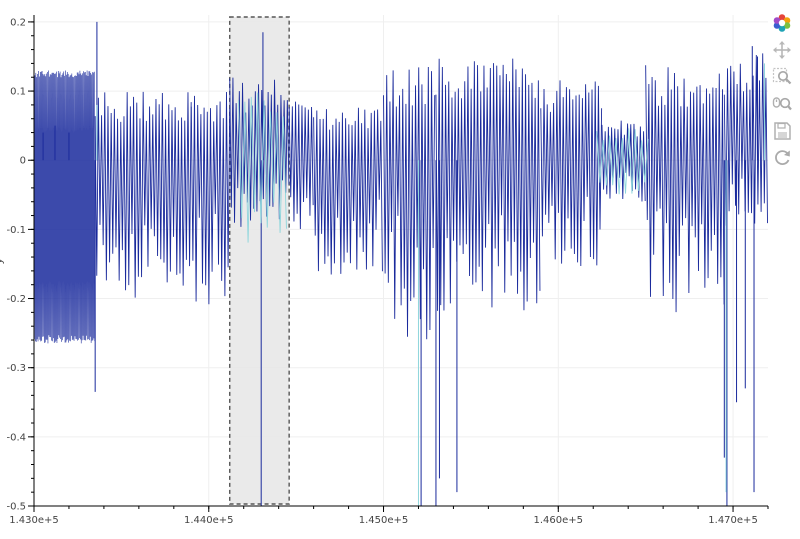 The width and height of the screenshot is (800, 539). I want to click on y-tick-label-4: -0.2, so click(16, 299).